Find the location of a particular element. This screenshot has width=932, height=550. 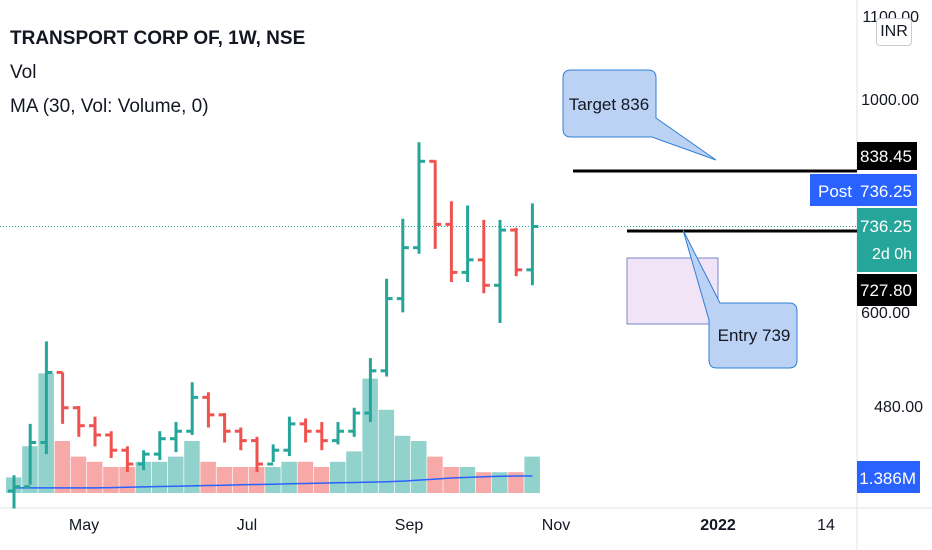

price-tick: 1000.00 is located at coordinates (890, 100).